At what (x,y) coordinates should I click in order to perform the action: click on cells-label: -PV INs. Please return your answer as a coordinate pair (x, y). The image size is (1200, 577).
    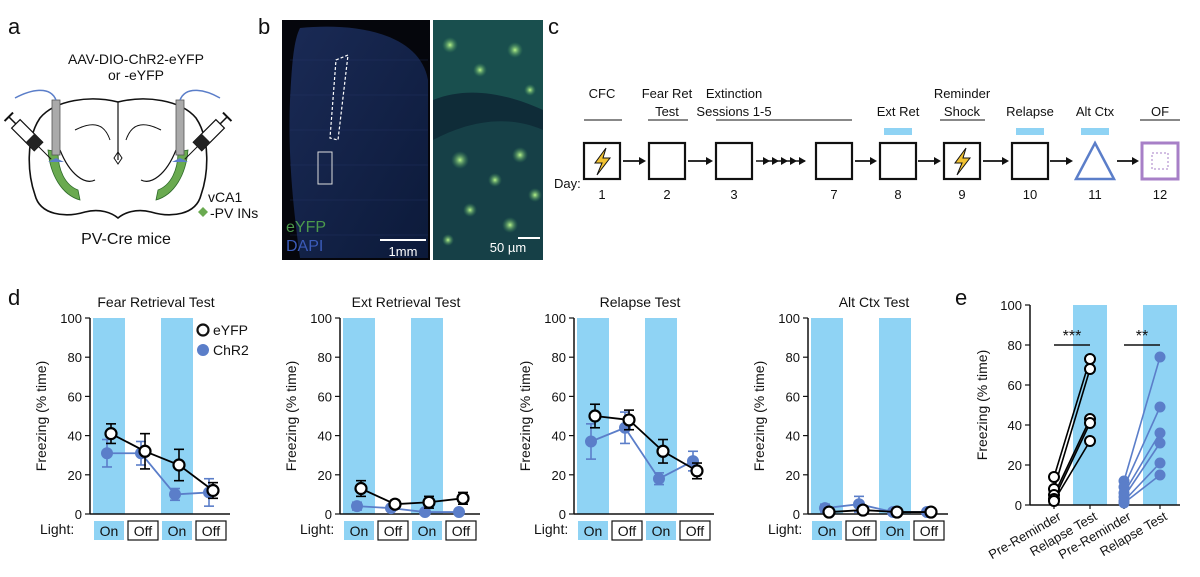
    Looking at the image, I should click on (234, 213).